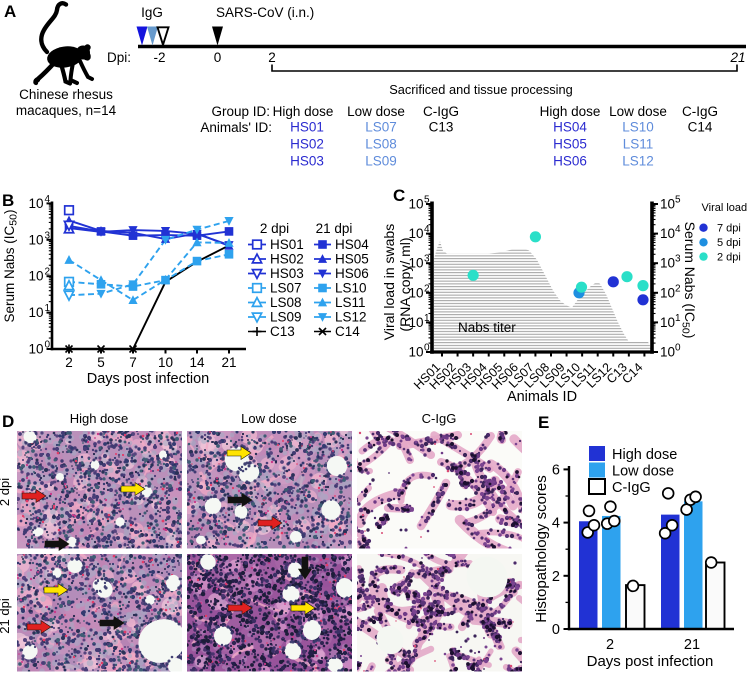 The width and height of the screenshot is (748, 673). What do you see at coordinates (236, 127) in the screenshot?
I see `svg-text: Animals' ID:` at bounding box center [236, 127].